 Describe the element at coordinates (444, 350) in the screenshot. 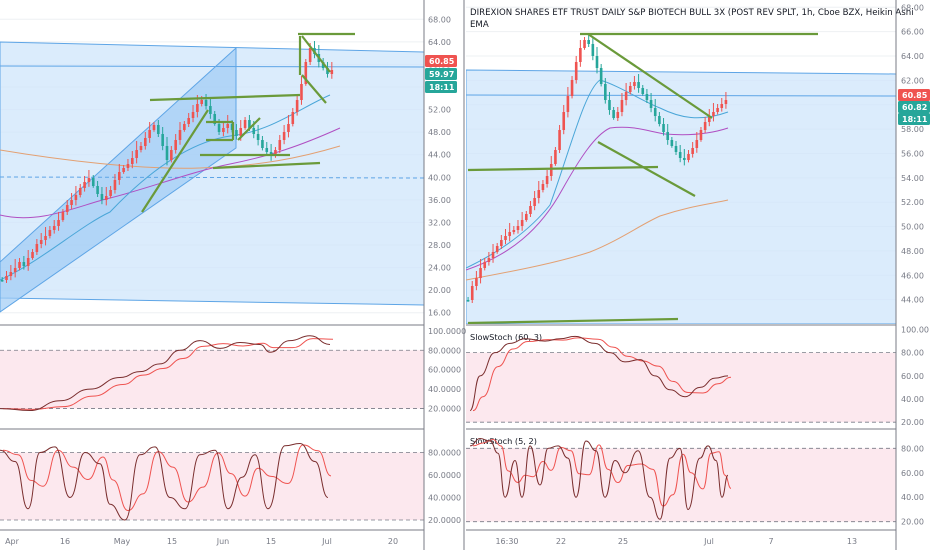

I see `indicator-tick-label: 80.0000` at that location.